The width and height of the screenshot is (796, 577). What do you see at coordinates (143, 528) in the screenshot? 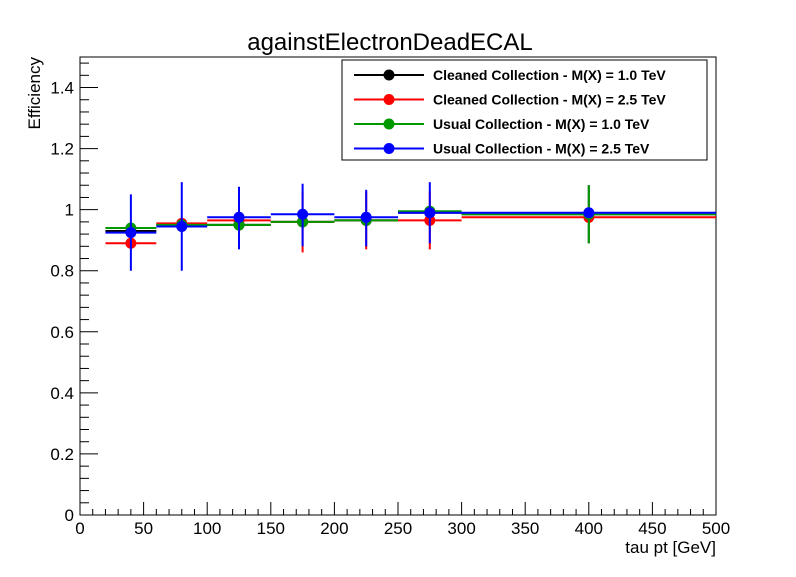
I see `x-tick-label: 50` at bounding box center [143, 528].